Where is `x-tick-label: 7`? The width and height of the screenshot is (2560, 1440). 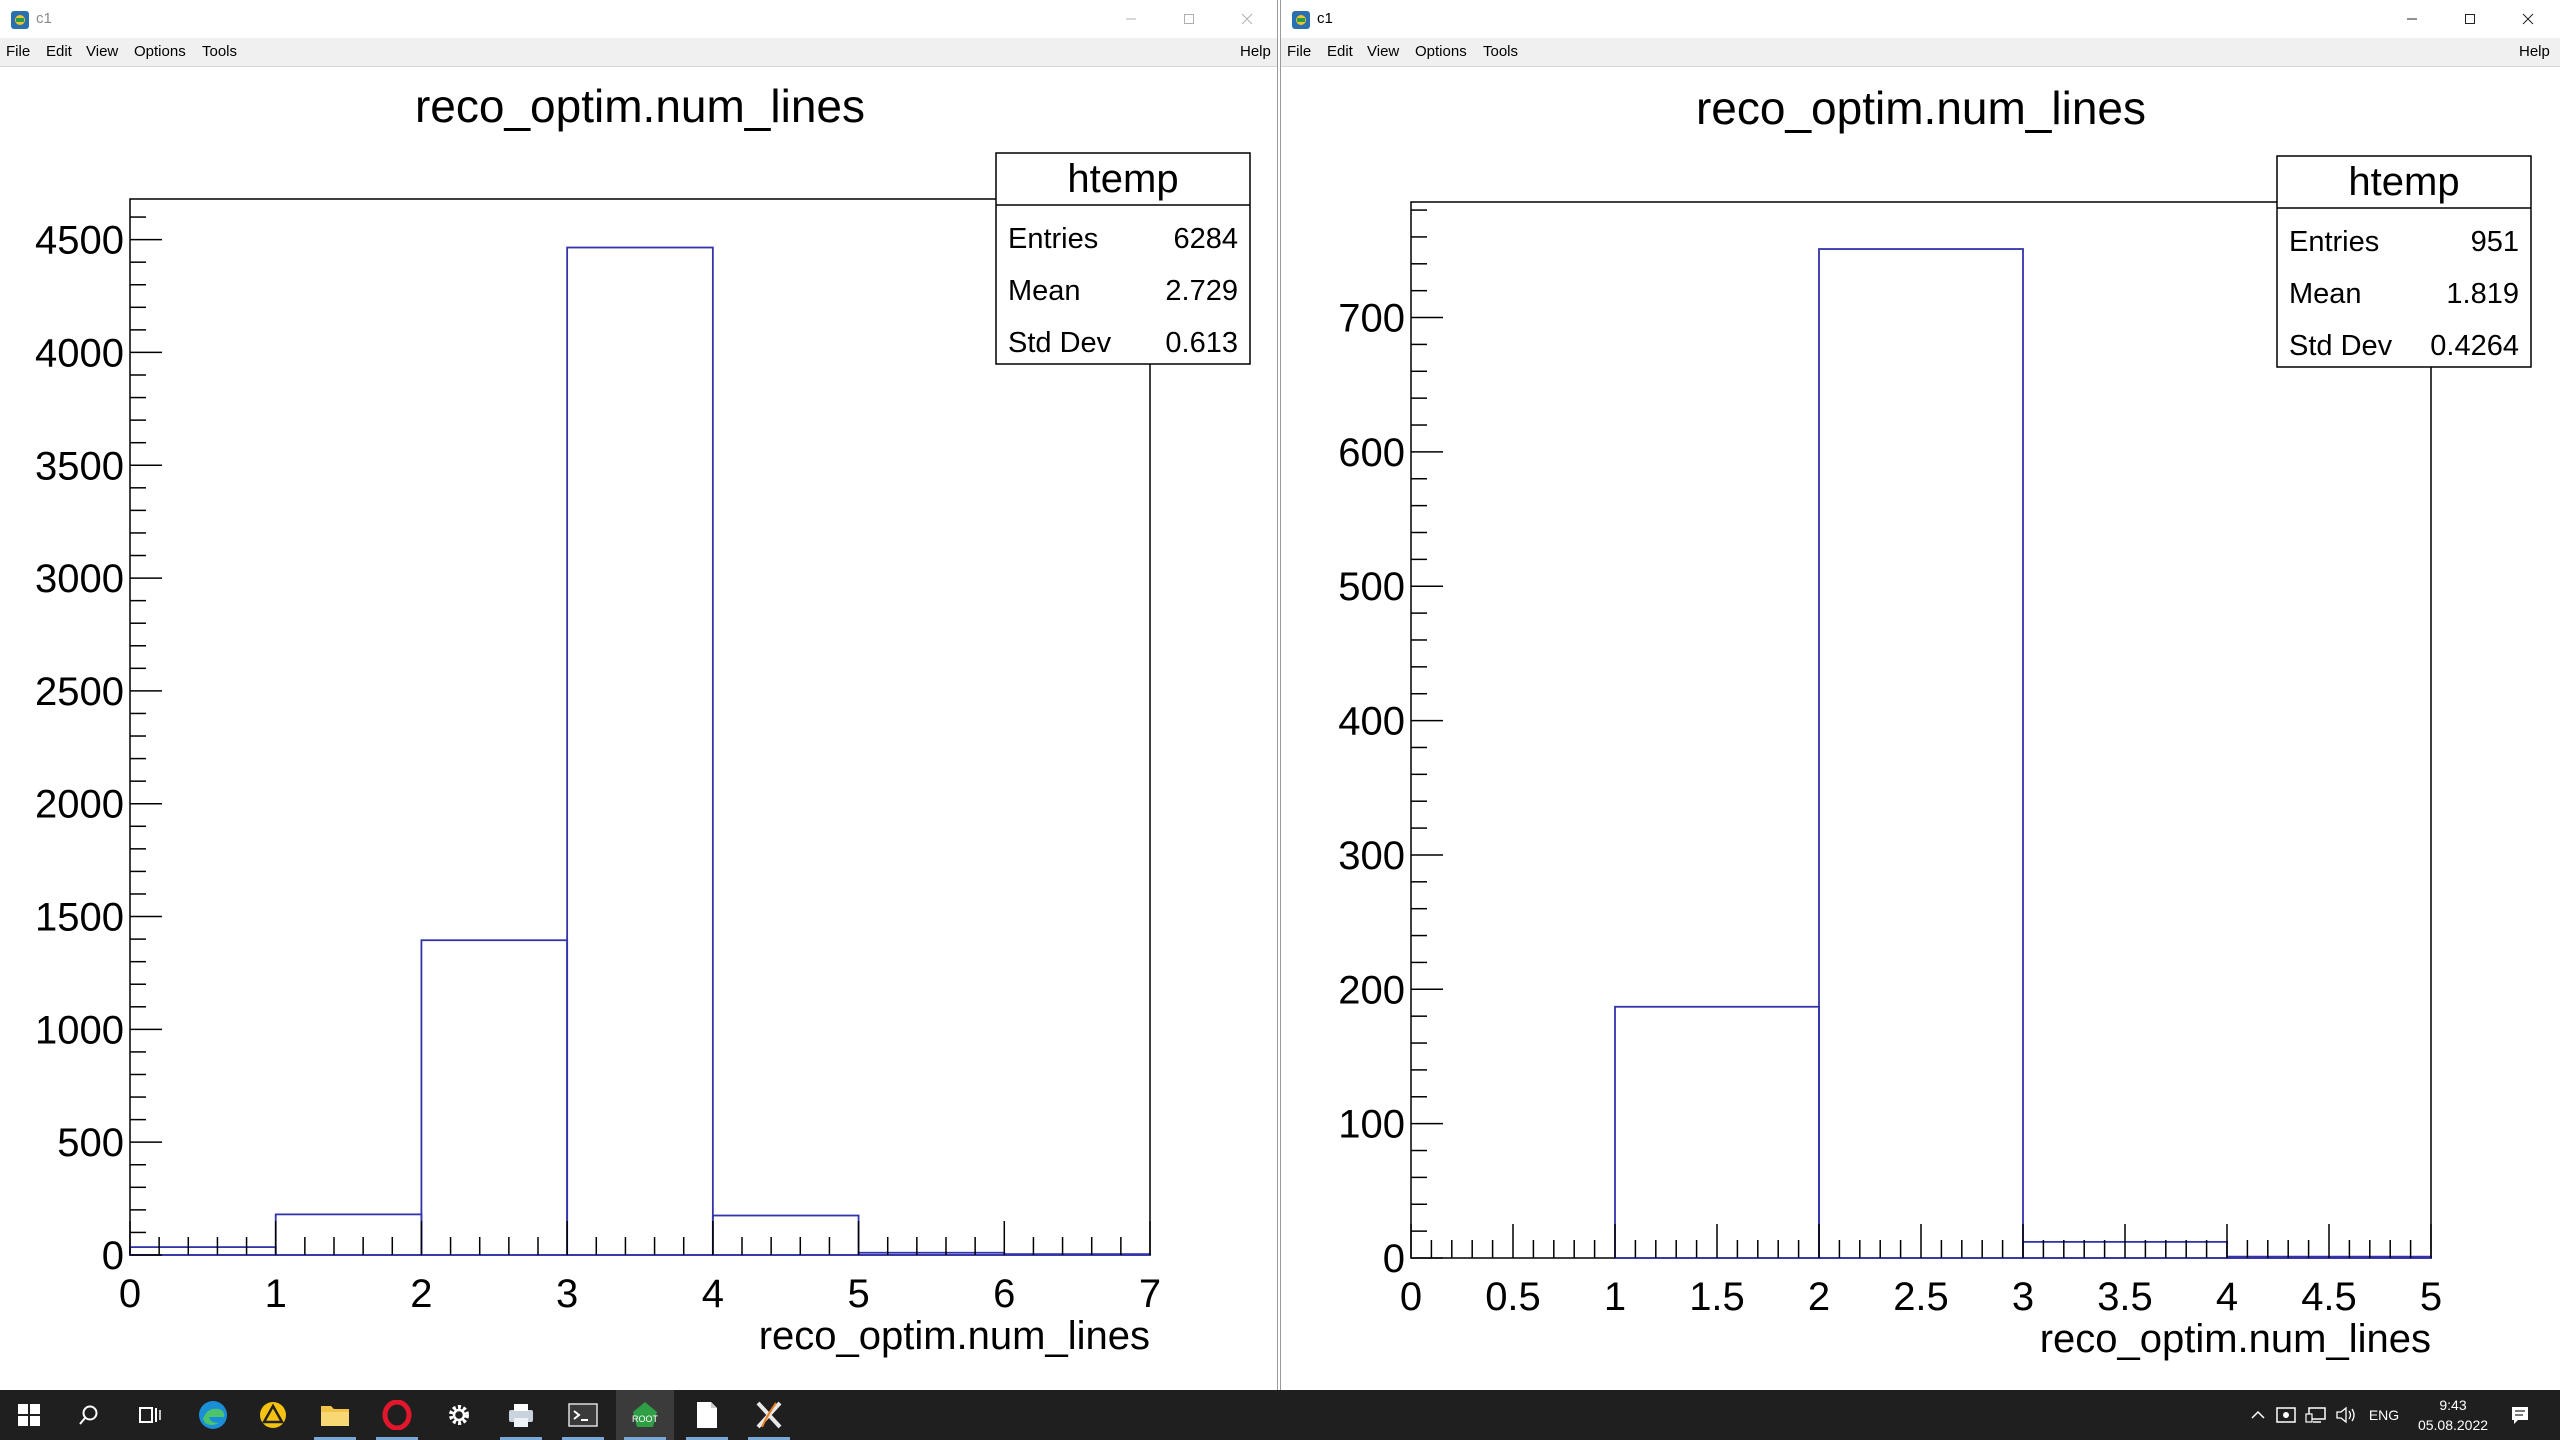
x-tick-label: 7 is located at coordinates (1150, 1294).